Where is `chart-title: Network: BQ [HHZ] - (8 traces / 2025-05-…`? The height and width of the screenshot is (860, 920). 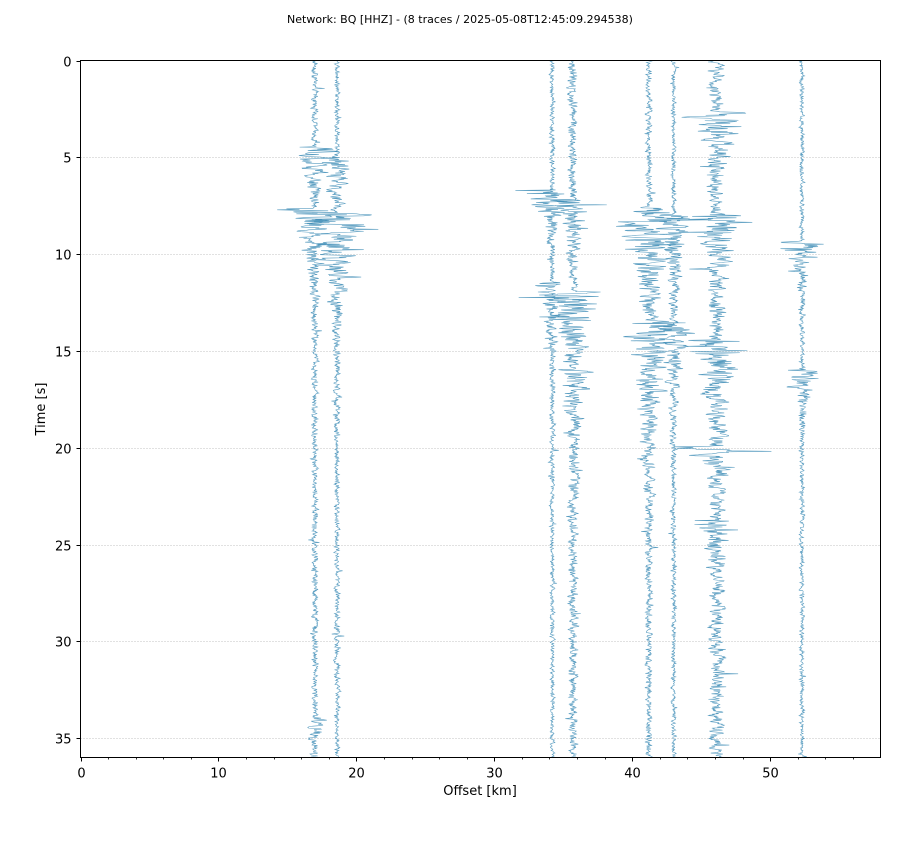
chart-title: Network: BQ [HHZ] - (8 traces / 2025-05-… is located at coordinates (460, 19).